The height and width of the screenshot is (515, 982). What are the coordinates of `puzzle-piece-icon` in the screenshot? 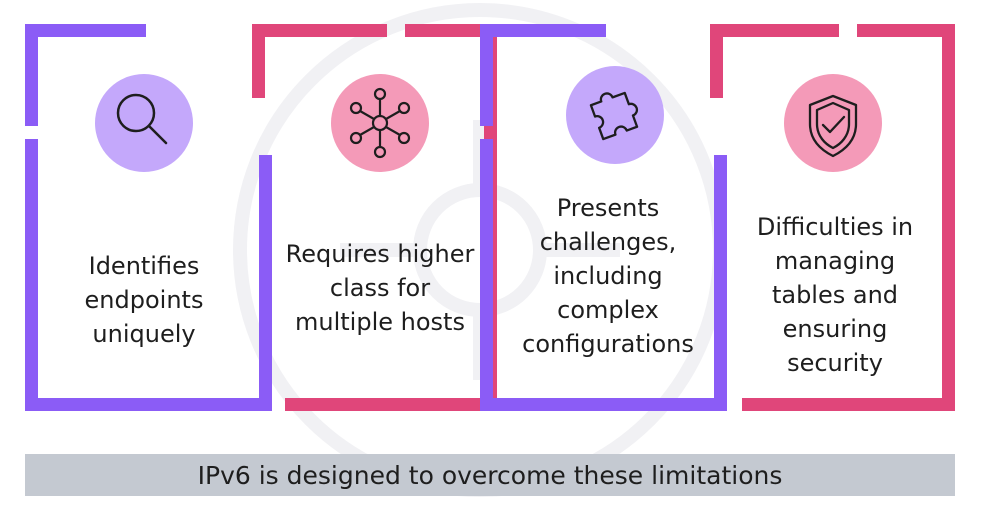 It's located at (615, 115).